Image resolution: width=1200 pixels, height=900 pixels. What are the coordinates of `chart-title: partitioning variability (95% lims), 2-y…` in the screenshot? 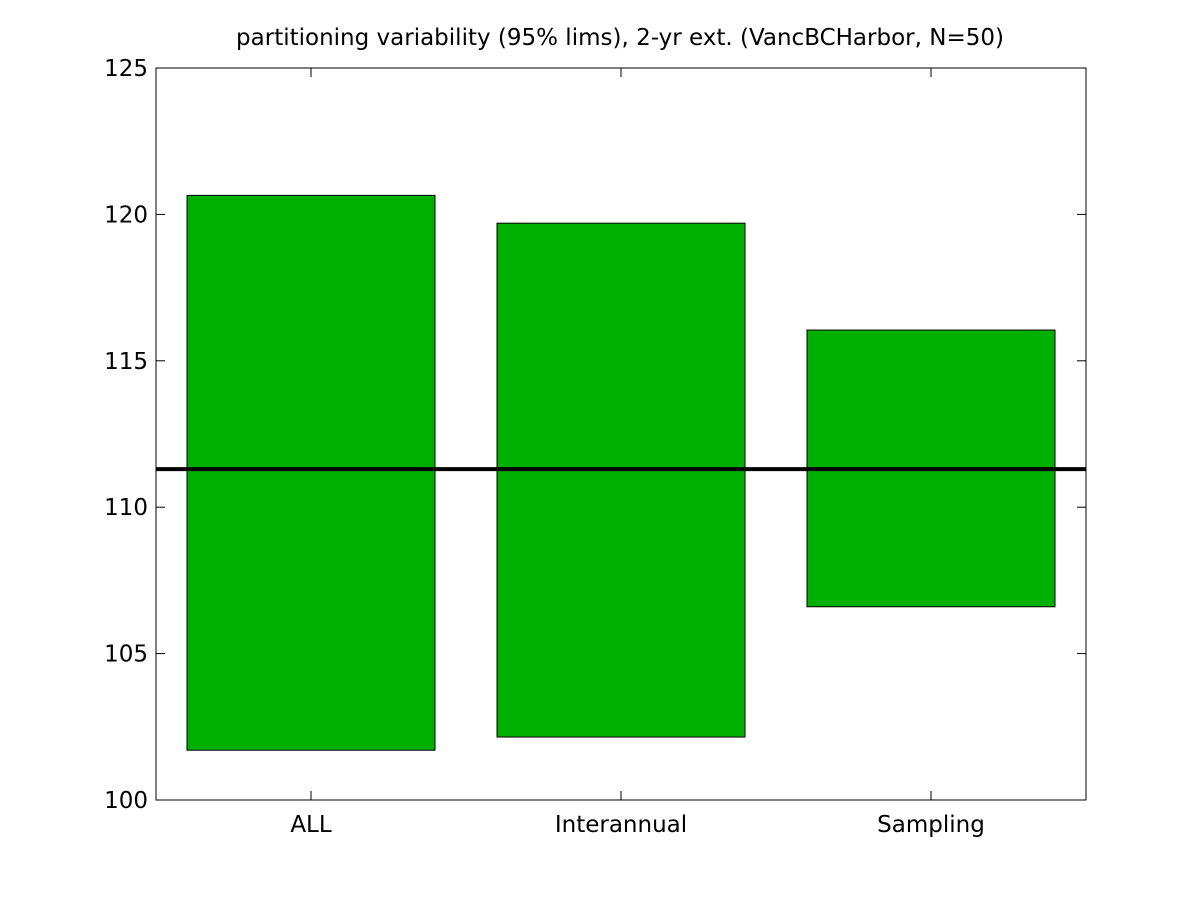 It's located at (620, 38).